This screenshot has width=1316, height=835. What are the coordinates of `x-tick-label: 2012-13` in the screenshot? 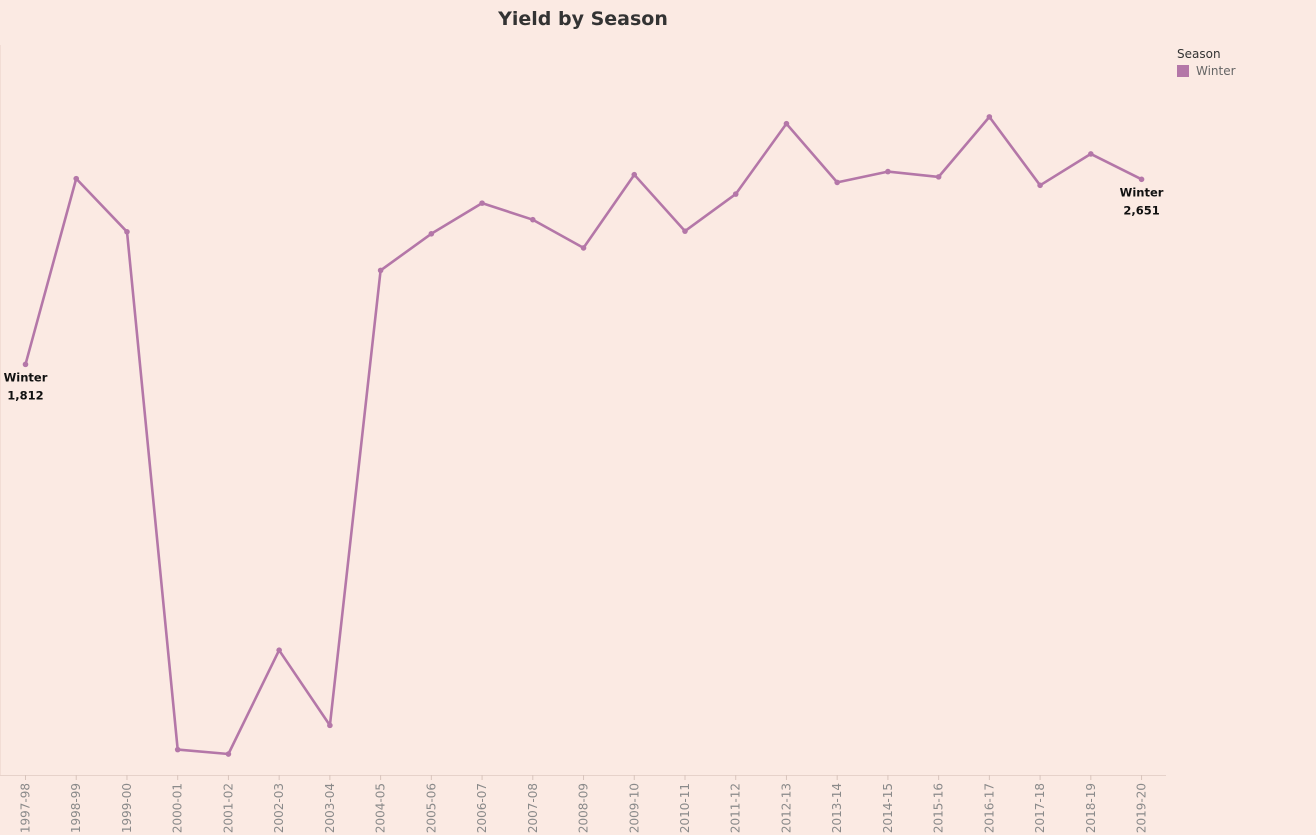 It's located at (786, 808).